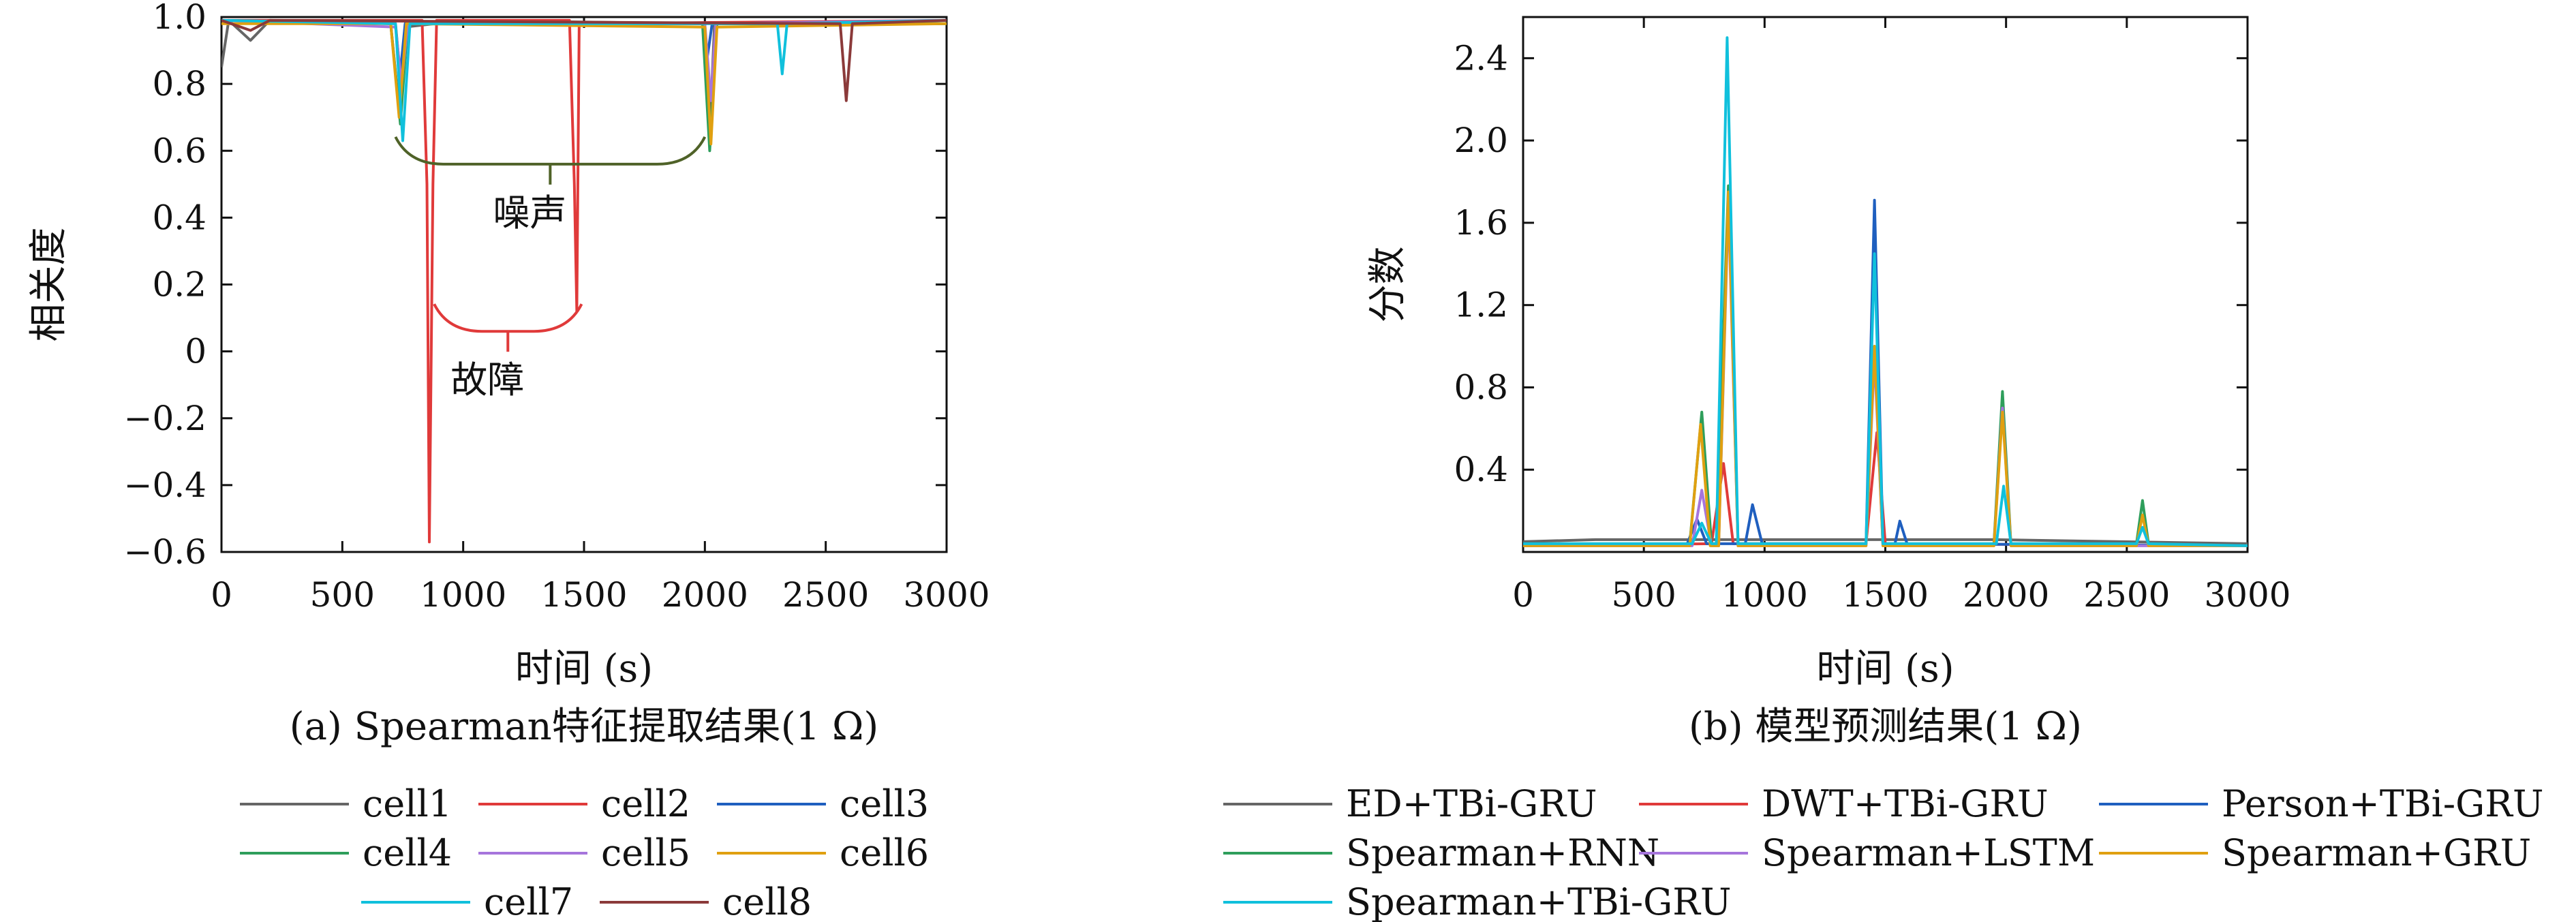 The width and height of the screenshot is (2576, 922). What do you see at coordinates (49, 285) in the screenshot?
I see `y-axis-label: 相关度` at bounding box center [49, 285].